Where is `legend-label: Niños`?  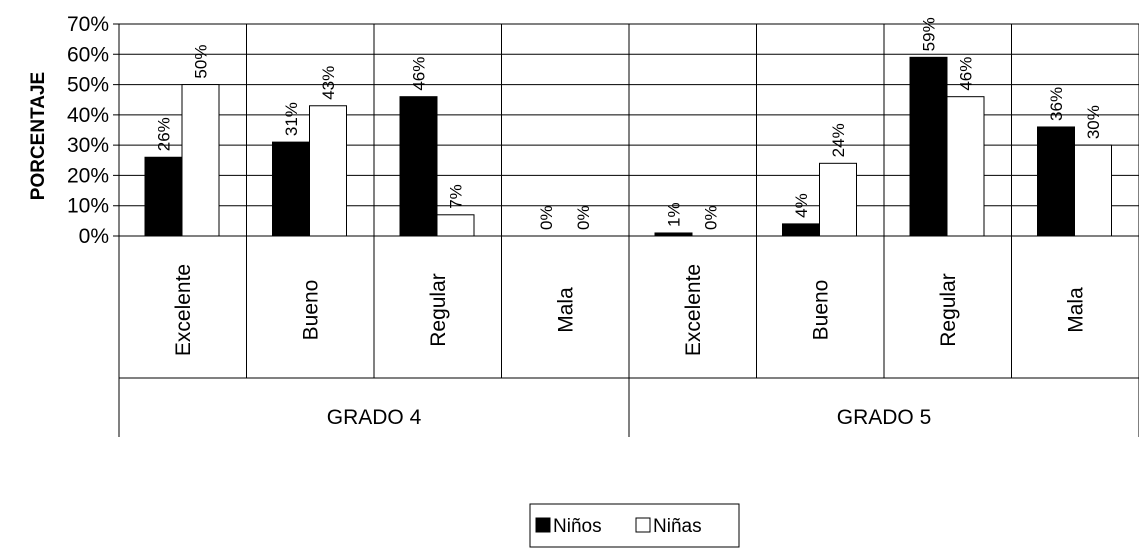 legend-label: Niños is located at coordinates (577, 526).